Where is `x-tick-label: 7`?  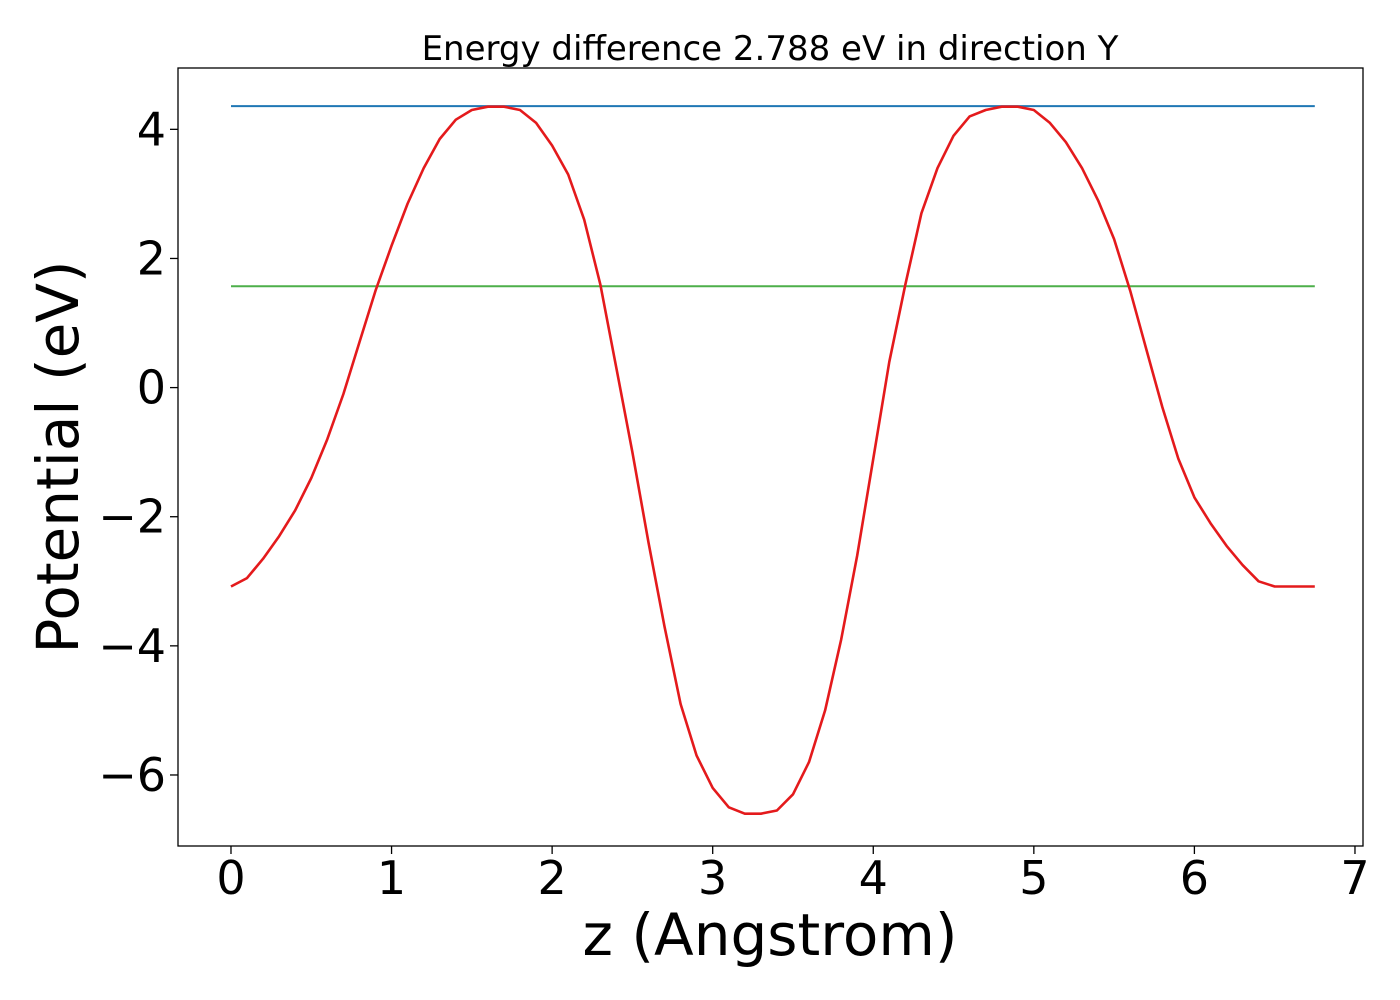
x-tick-label: 7 is located at coordinates (1354, 878).